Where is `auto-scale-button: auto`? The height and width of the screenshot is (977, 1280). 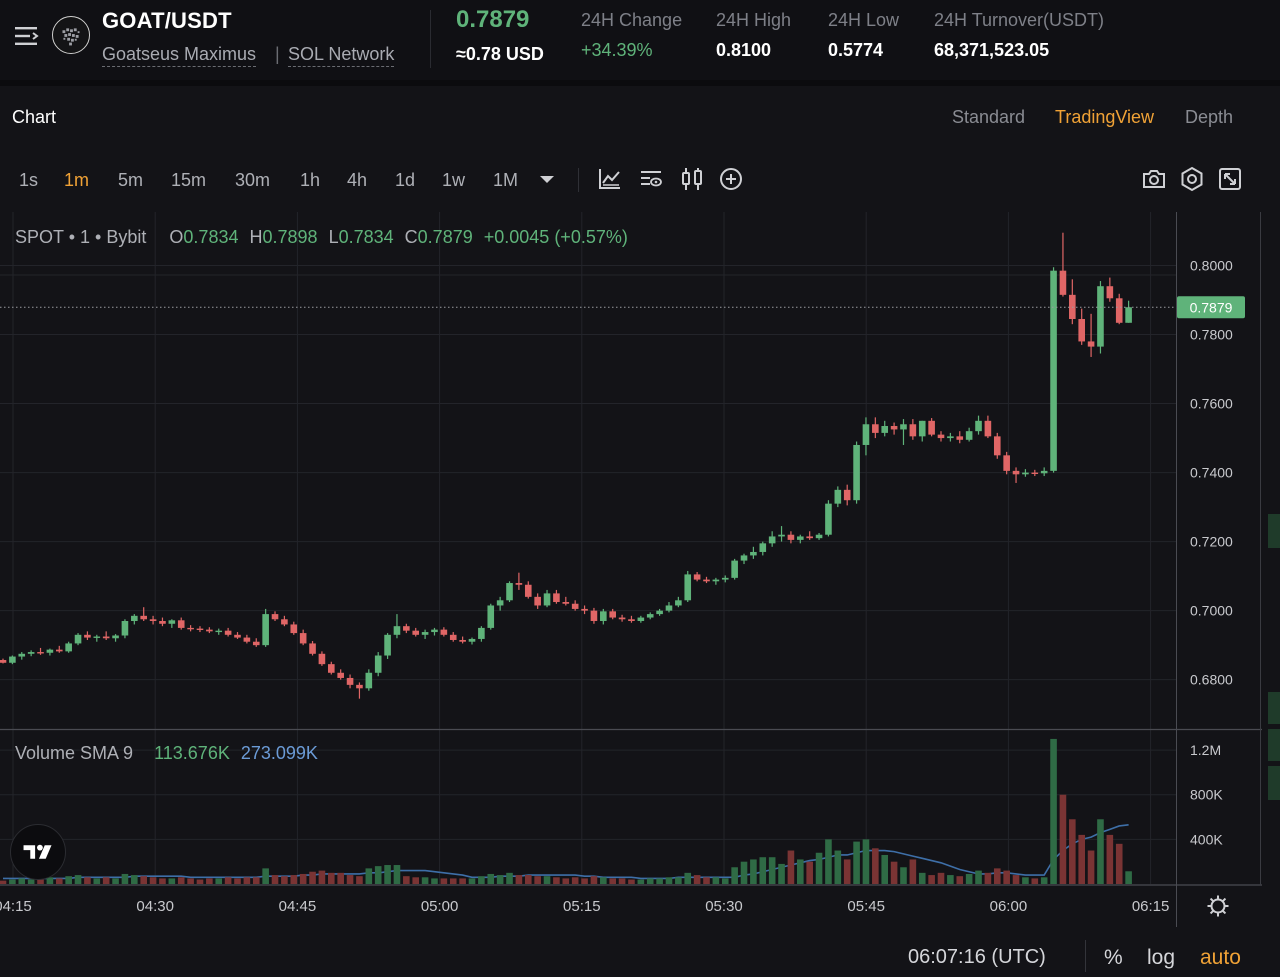 auto-scale-button: auto is located at coordinates (1220, 957).